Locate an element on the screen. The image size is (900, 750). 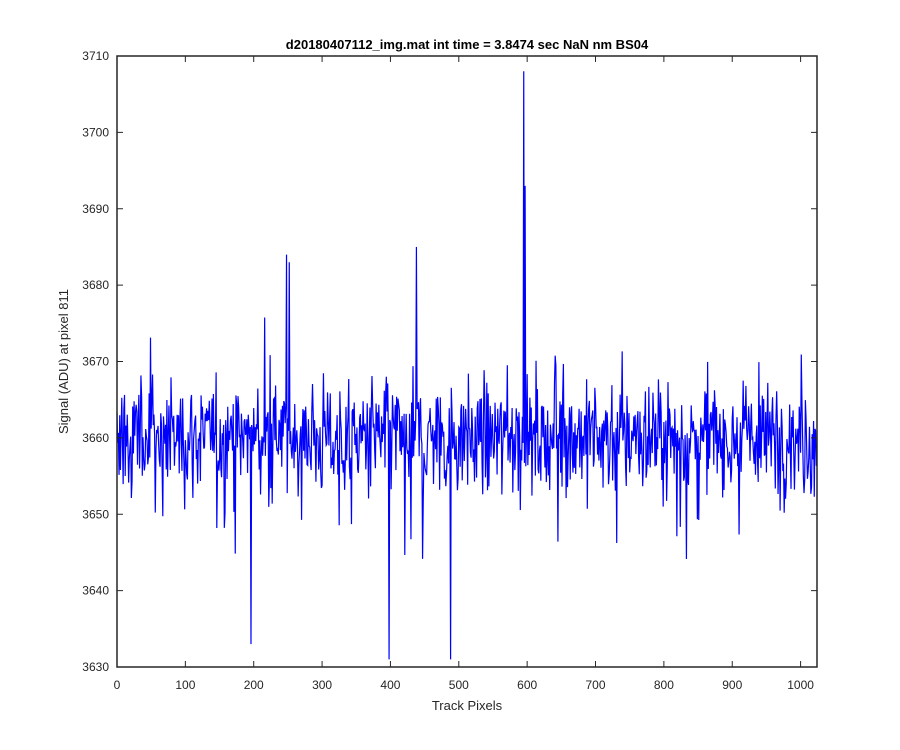
y-tick-label: 3690 is located at coordinates (95, 209).